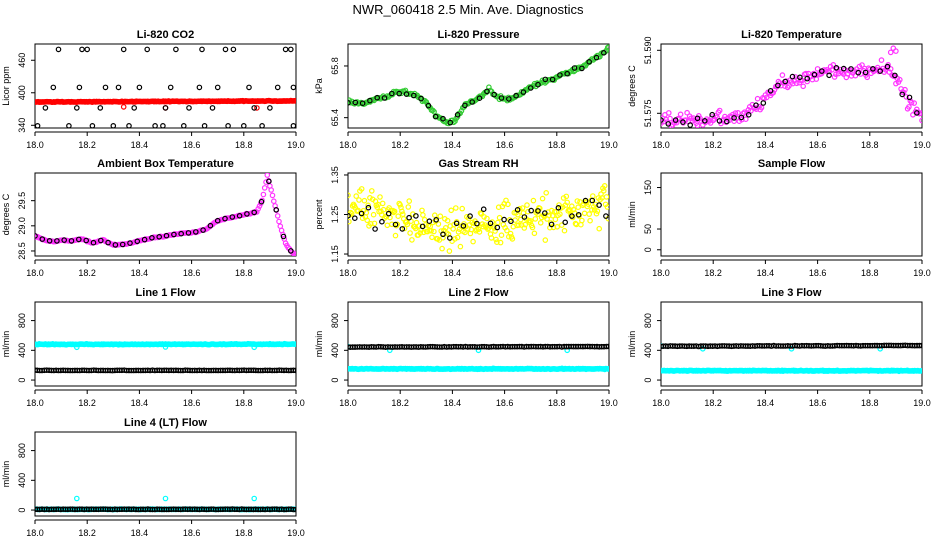  I want to click on plot-area, so click(165, 87).